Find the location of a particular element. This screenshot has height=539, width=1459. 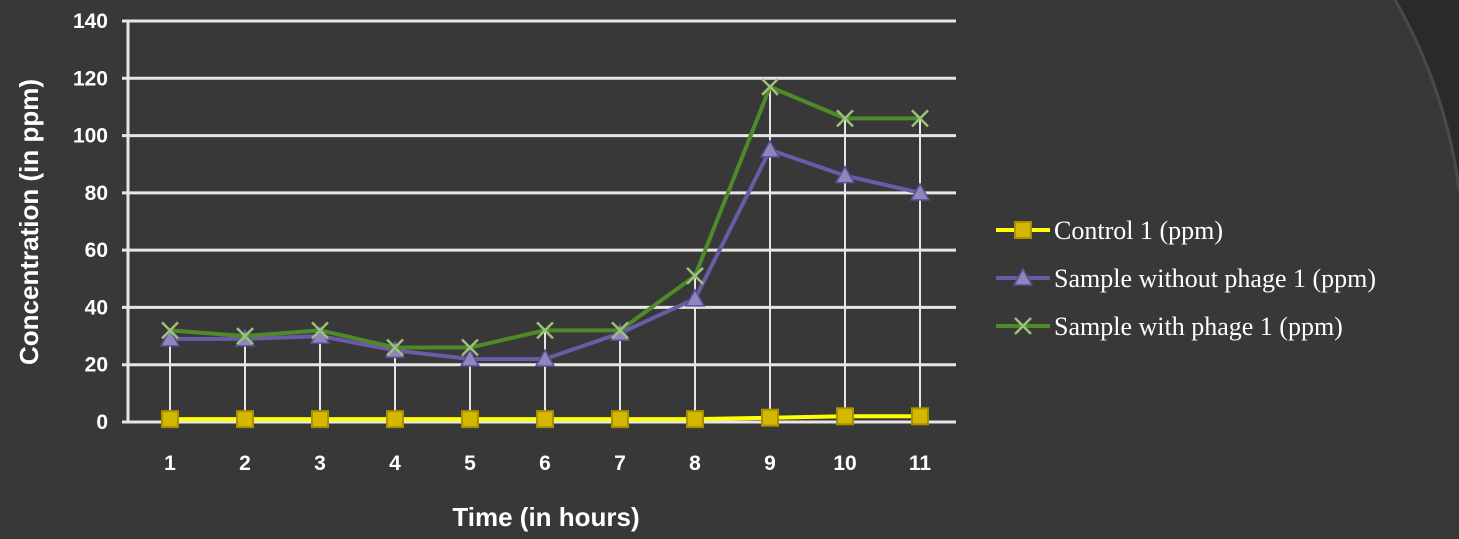

x-axis-tick-labels: 1 2 3 4 5 6 7 8 9 10 11 is located at coordinates (547, 463).